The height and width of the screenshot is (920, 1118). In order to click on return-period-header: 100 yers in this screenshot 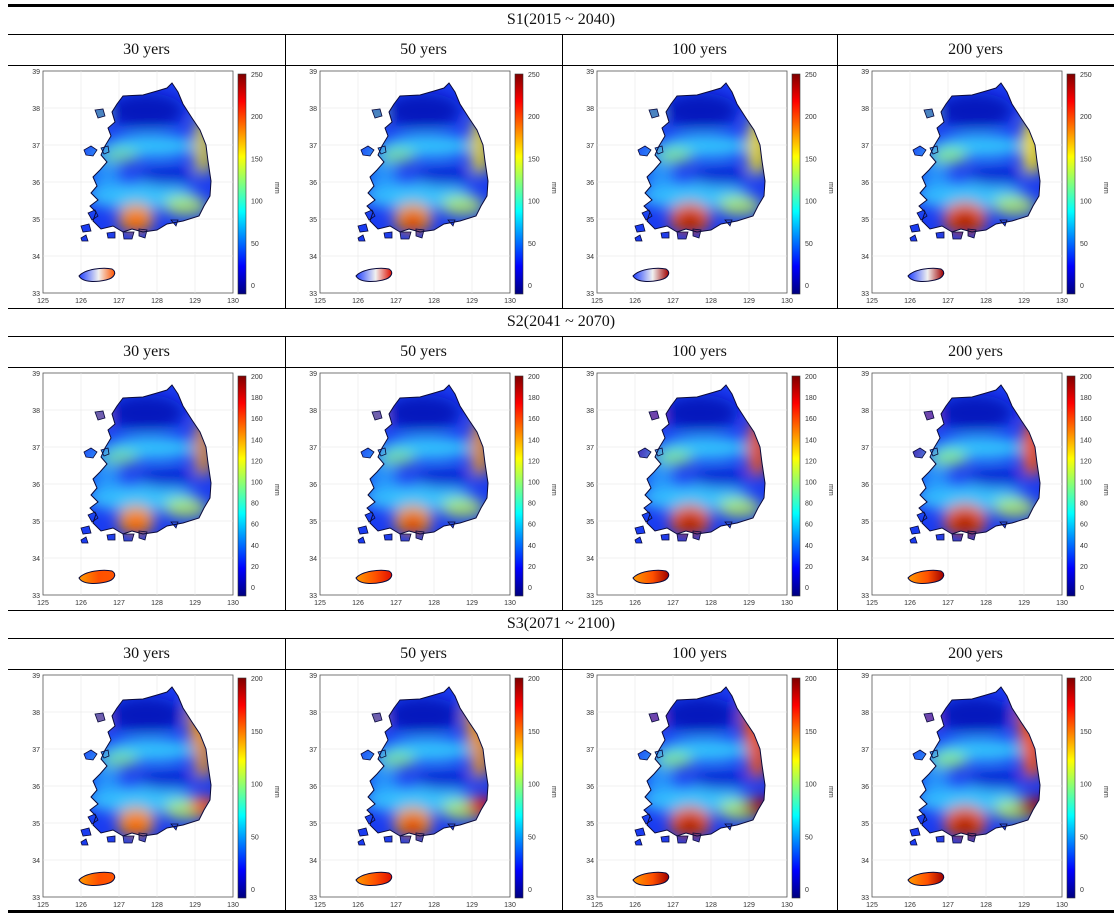, I will do `click(699, 351)`.